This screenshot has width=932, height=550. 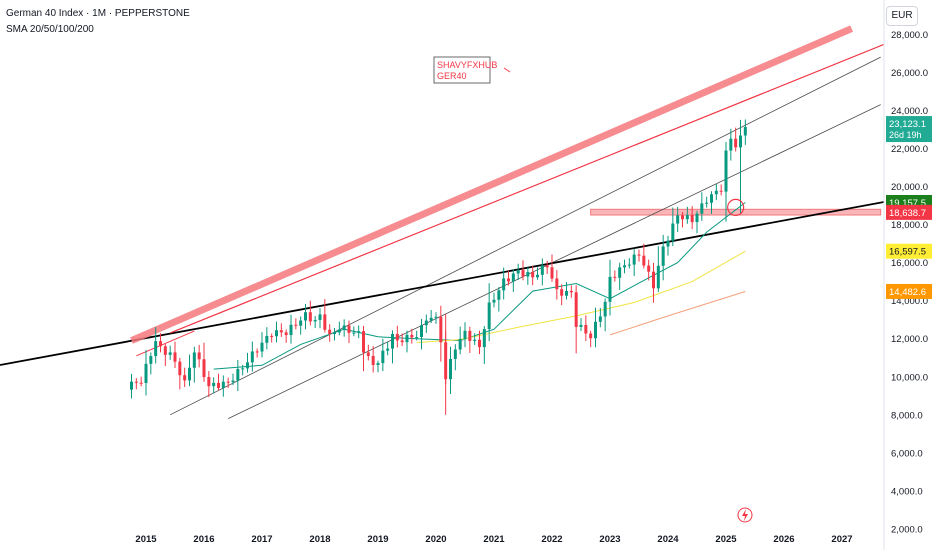 I want to click on annotation-tick, so click(x=507, y=70).